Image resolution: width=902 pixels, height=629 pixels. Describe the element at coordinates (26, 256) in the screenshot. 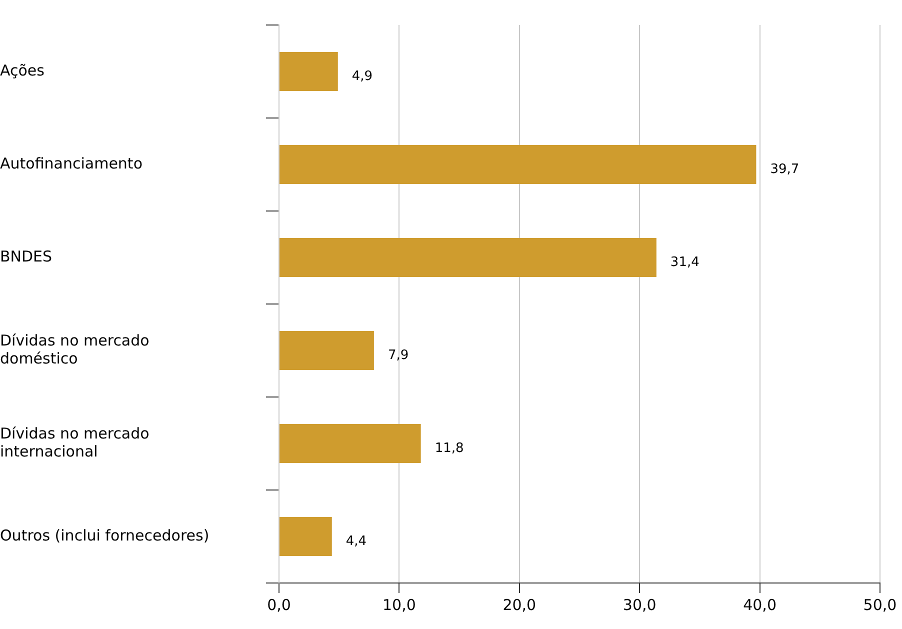

I see `y-tick-label: BNDES` at that location.